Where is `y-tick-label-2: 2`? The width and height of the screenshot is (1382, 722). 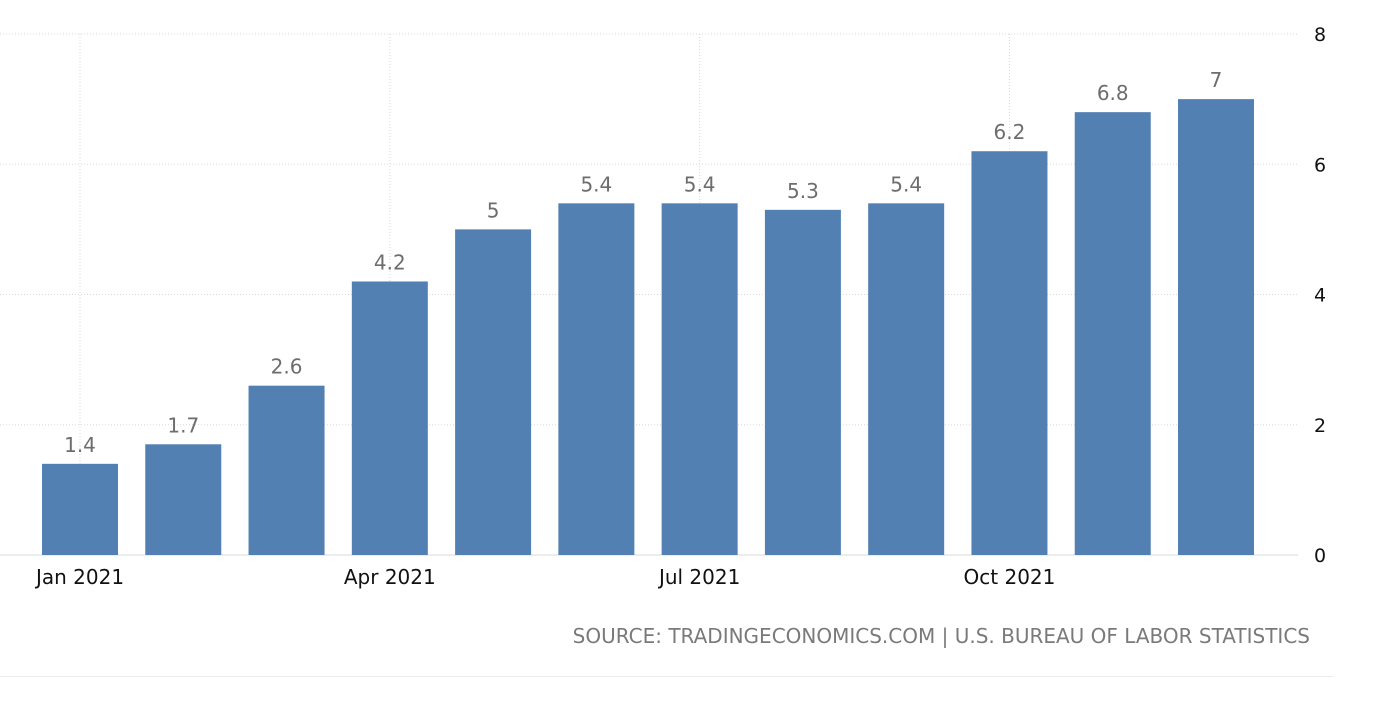 y-tick-label-2: 2 is located at coordinates (1320, 426).